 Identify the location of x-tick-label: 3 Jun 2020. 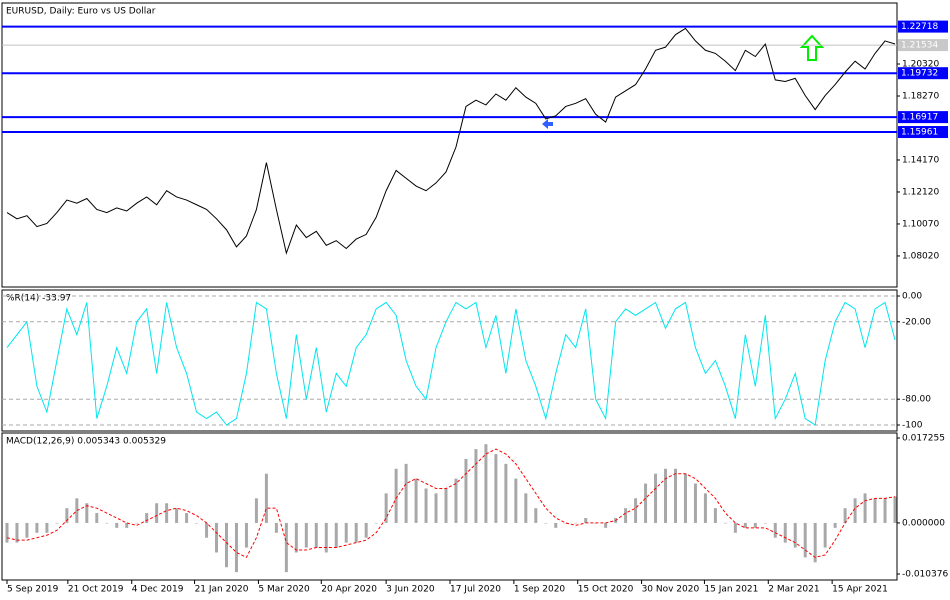
(410, 590).